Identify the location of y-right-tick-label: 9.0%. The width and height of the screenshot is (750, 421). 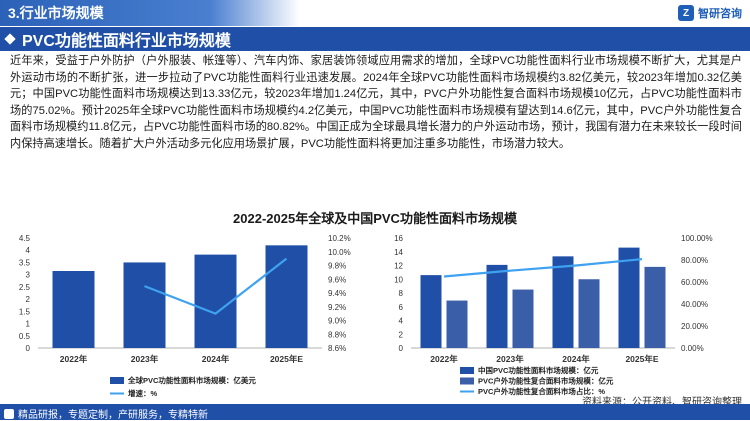
(337, 321).